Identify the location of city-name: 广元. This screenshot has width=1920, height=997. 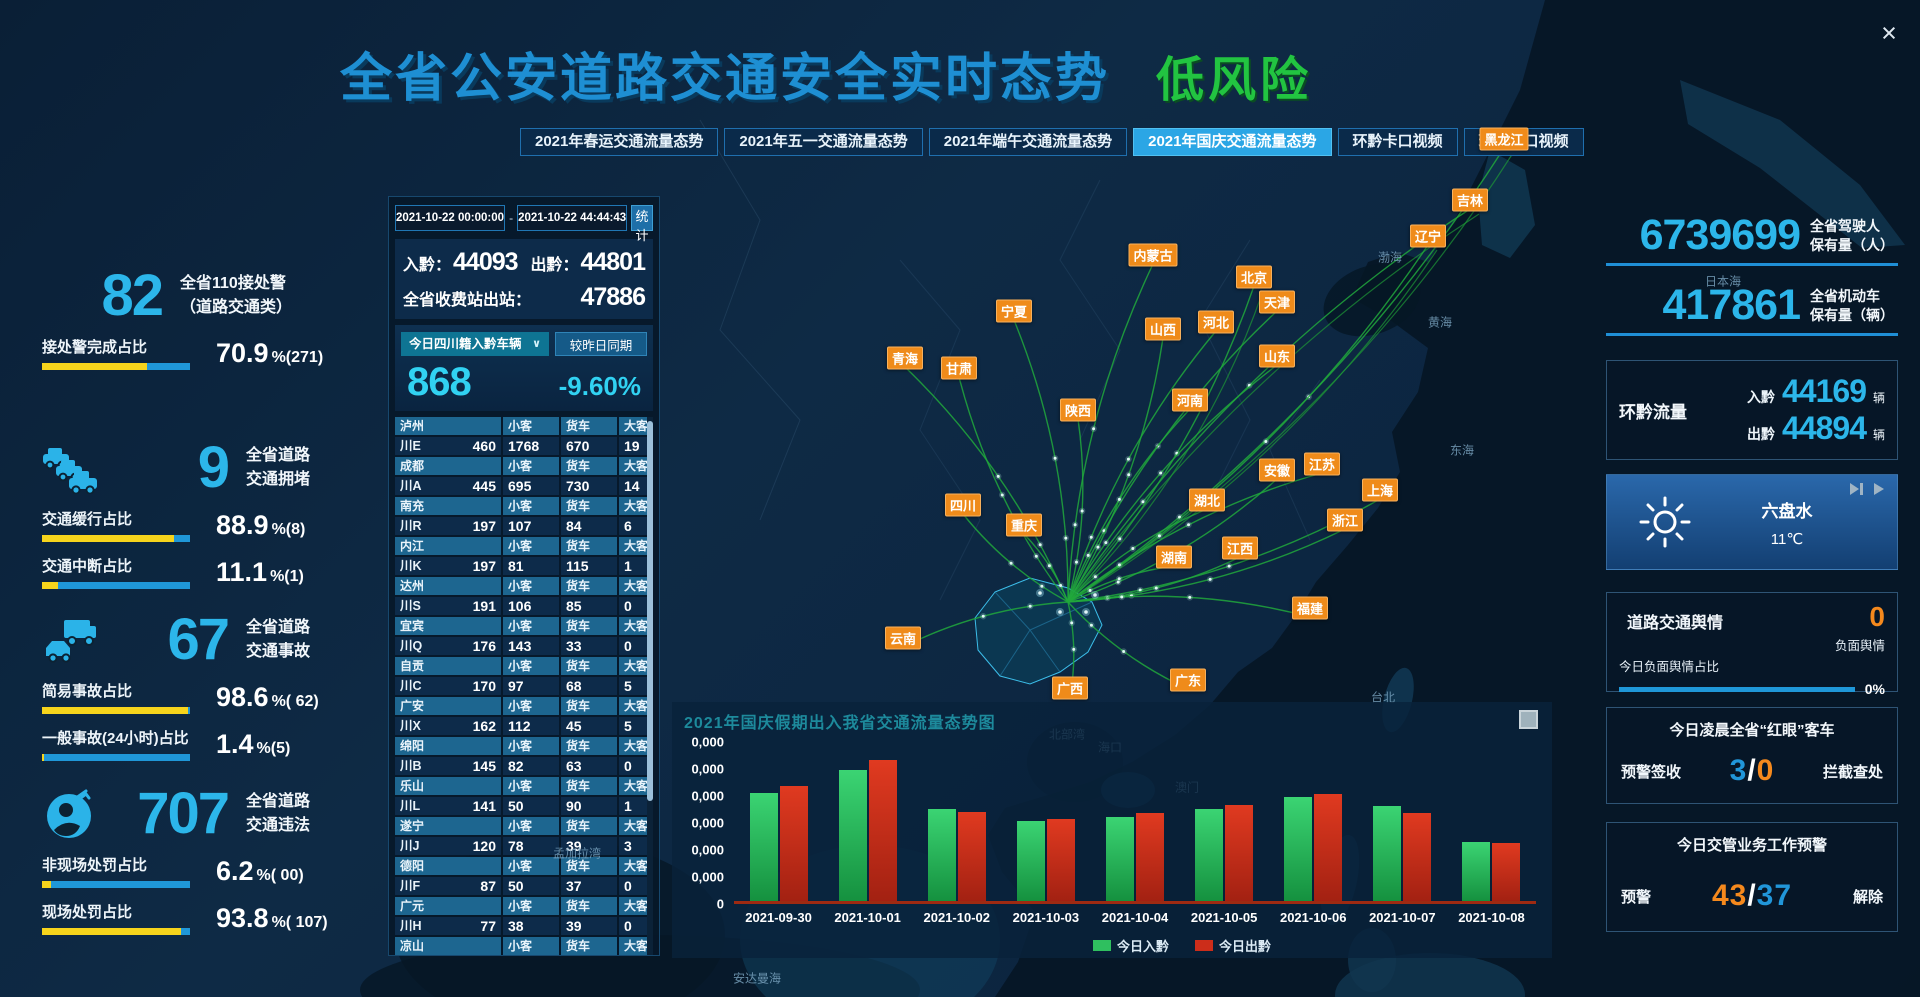
(448, 906).